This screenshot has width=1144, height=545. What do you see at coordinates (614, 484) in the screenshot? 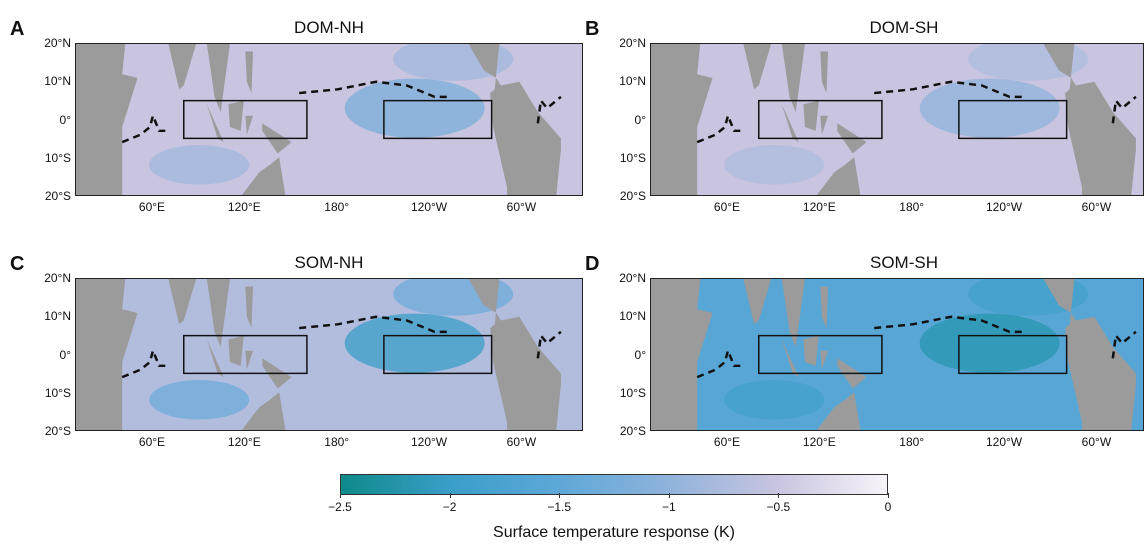
I see `colorbar` at bounding box center [614, 484].